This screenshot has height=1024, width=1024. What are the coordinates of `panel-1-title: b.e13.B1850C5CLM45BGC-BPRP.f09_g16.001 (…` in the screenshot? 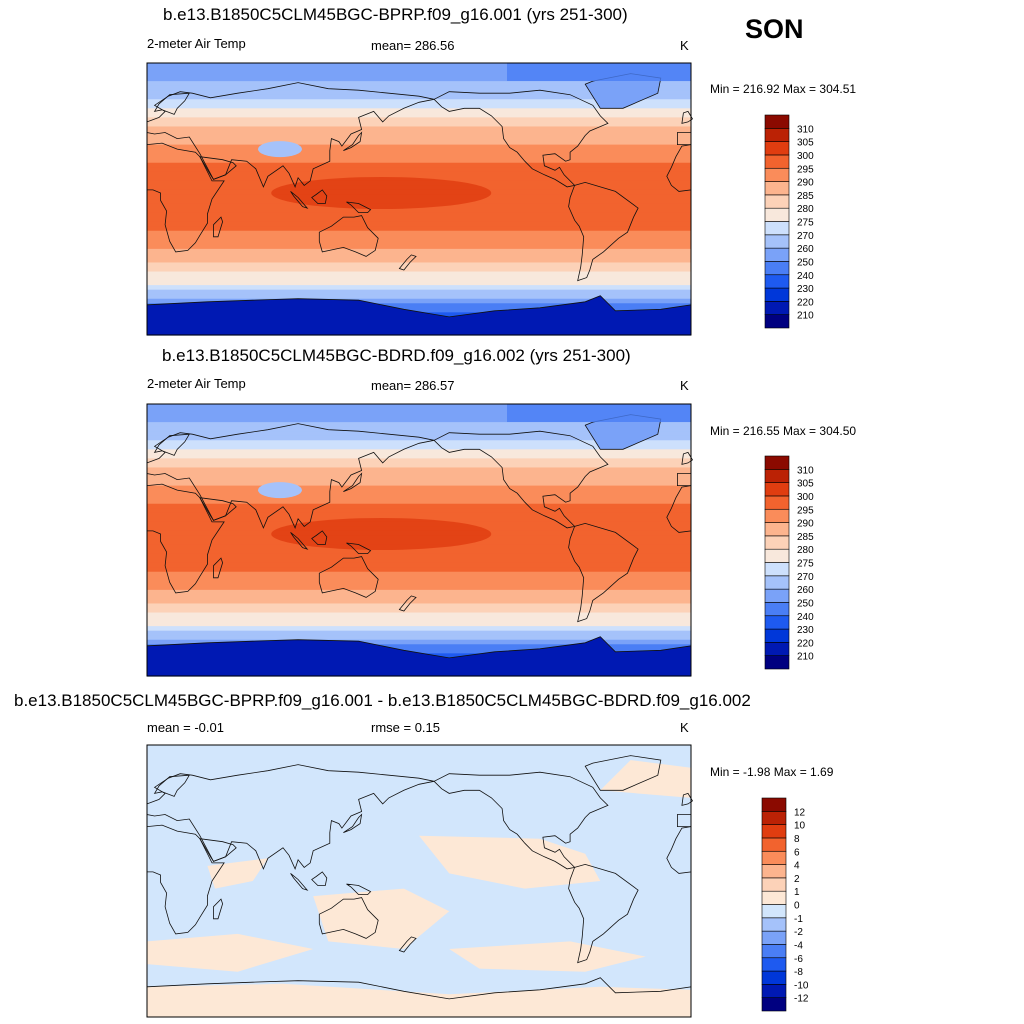 It's located at (395, 14).